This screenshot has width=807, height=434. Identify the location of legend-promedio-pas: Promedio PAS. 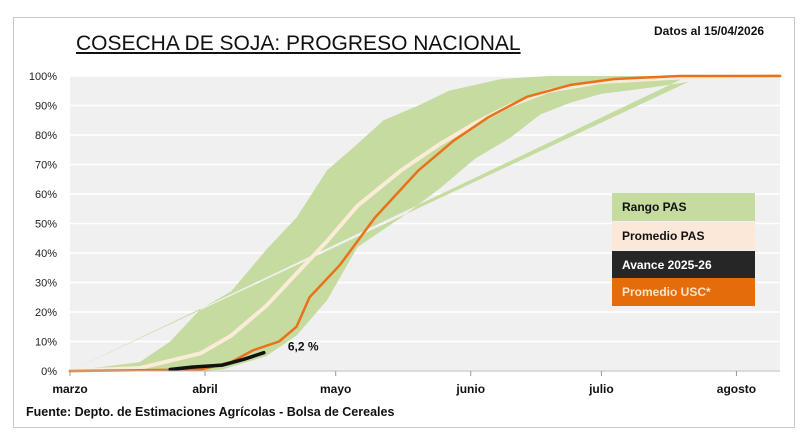
(683, 236).